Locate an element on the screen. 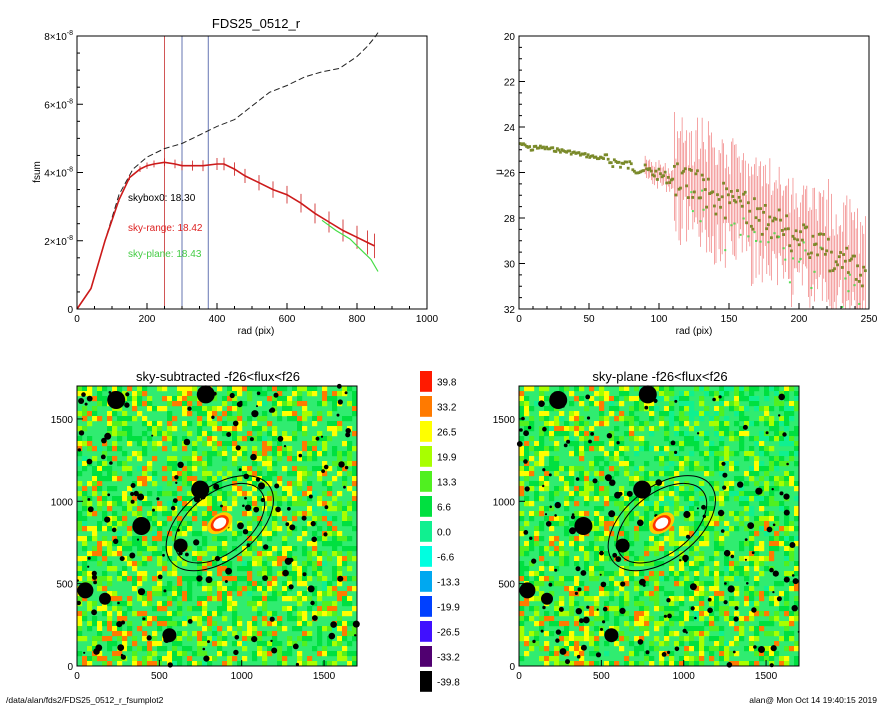 This screenshot has height=708, width=885. image-ytick-label: 1500 is located at coordinates (62, 420).